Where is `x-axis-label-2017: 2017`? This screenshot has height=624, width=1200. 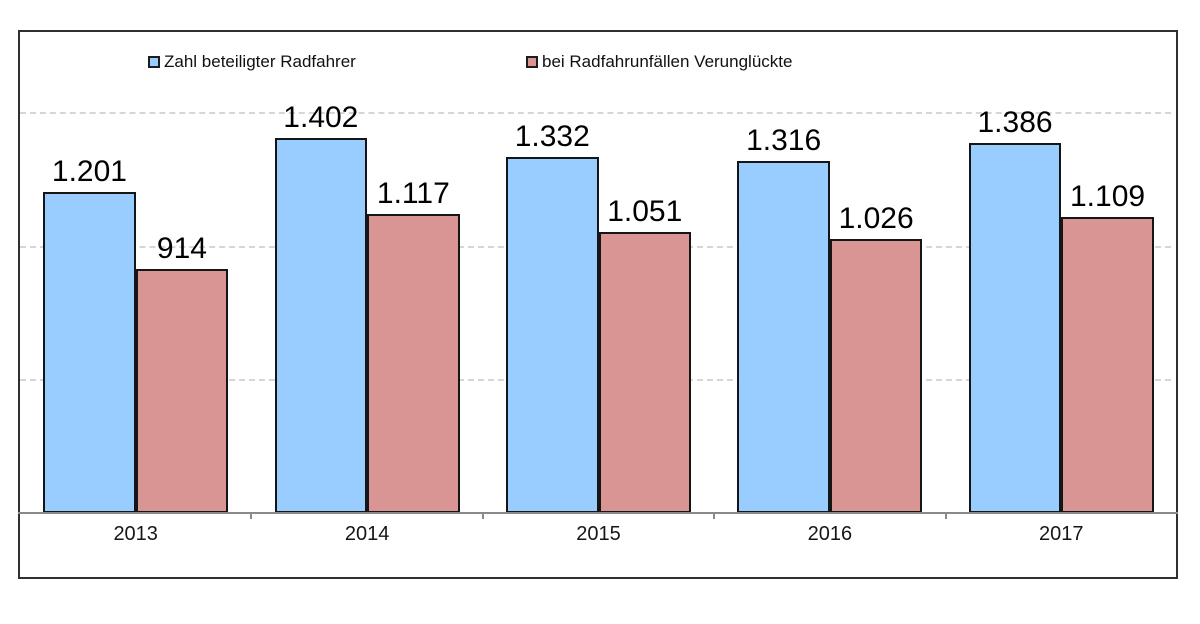
x-axis-label-2017: 2017 is located at coordinates (1061, 534).